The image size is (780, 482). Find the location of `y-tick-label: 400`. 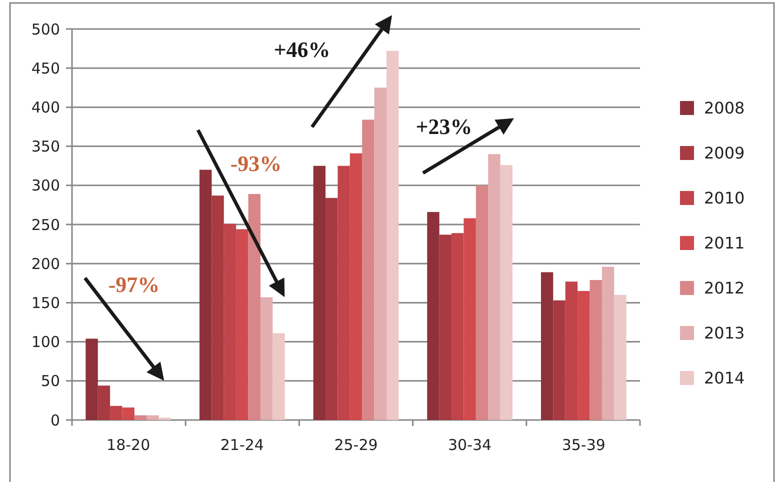

y-tick-label: 400 is located at coordinates (45, 107).